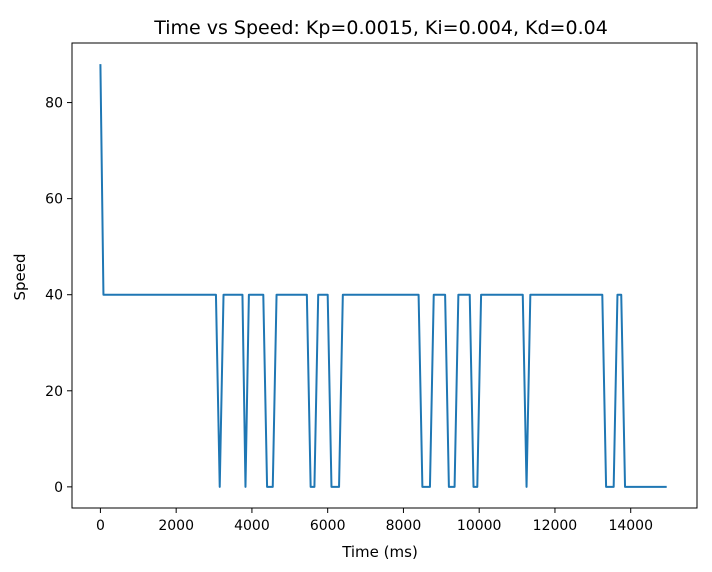 Image resolution: width=712 pixels, height=572 pixels. Describe the element at coordinates (555, 526) in the screenshot. I see `x-tick-label: 12000` at that location.